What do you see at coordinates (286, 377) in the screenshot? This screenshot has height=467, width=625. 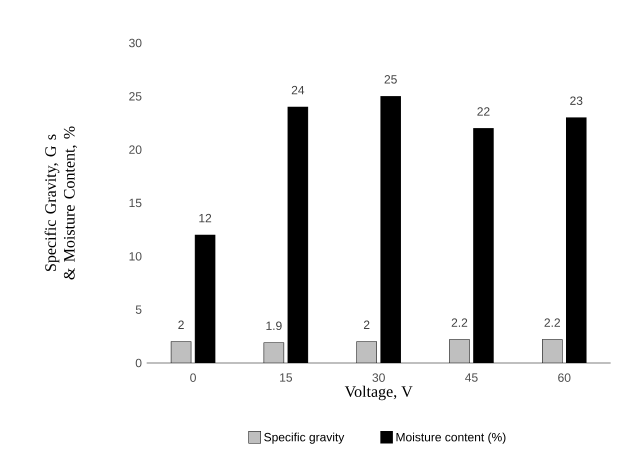 I see `x-tick-label: 15` at bounding box center [286, 377].